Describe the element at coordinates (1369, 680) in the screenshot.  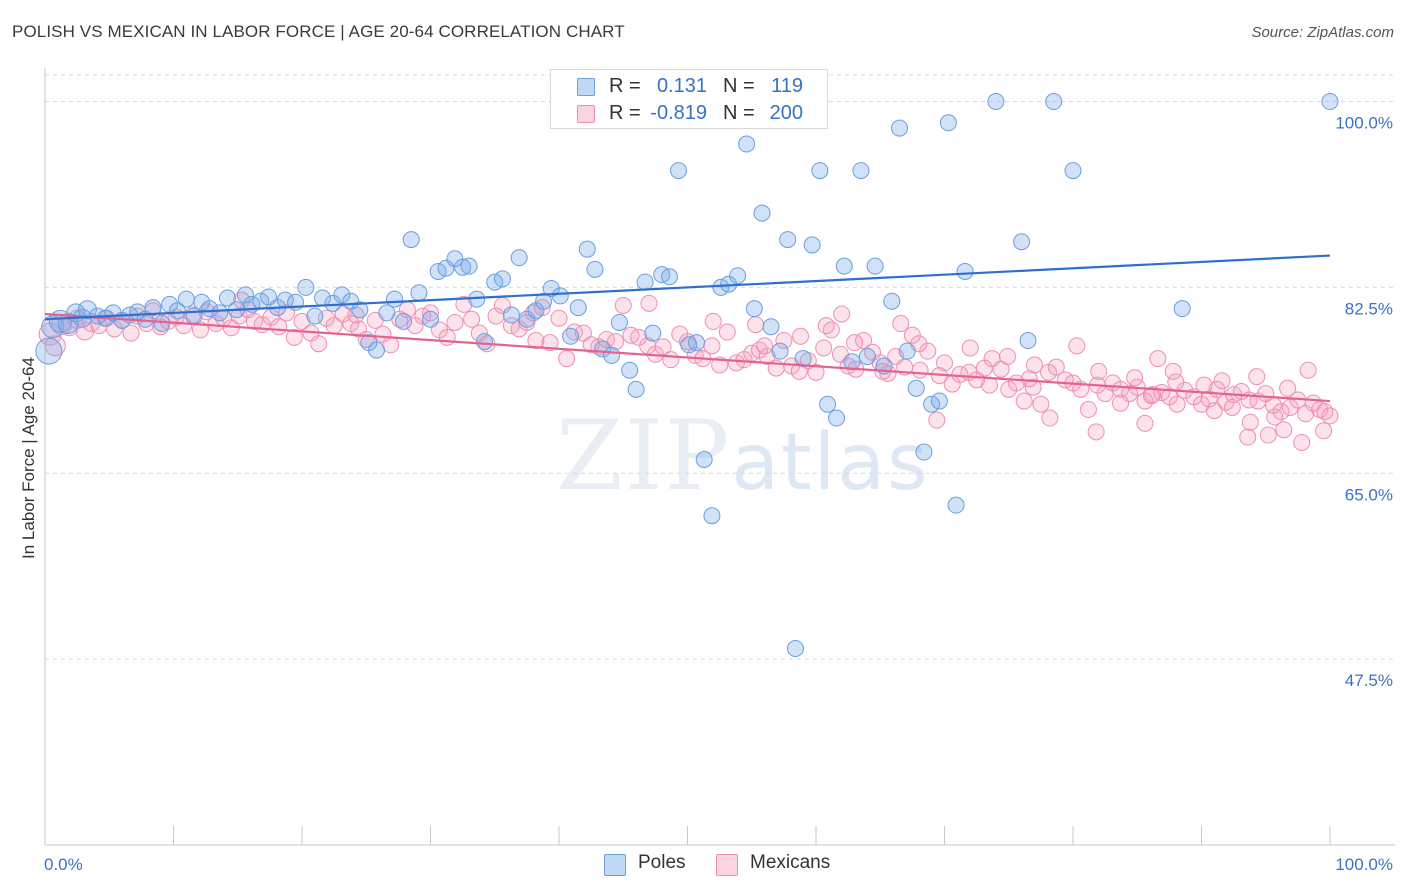
I see `y-tick-label: 47.5%` at that location.